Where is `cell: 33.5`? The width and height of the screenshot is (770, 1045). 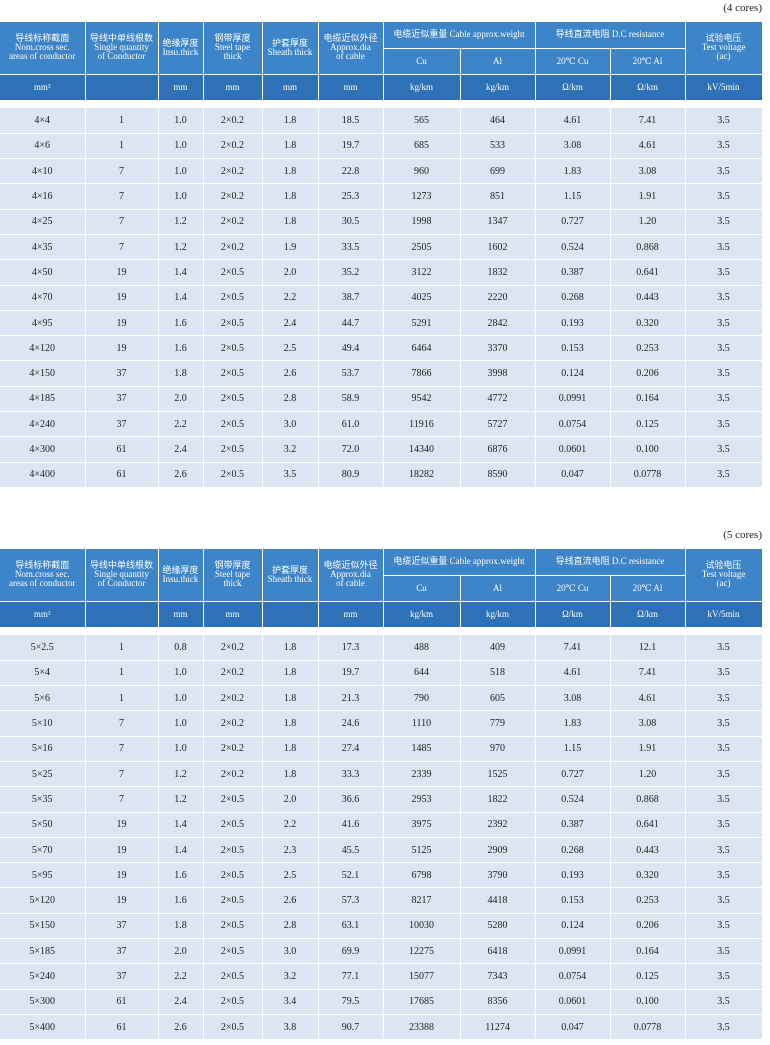 cell: 33.5 is located at coordinates (351, 247).